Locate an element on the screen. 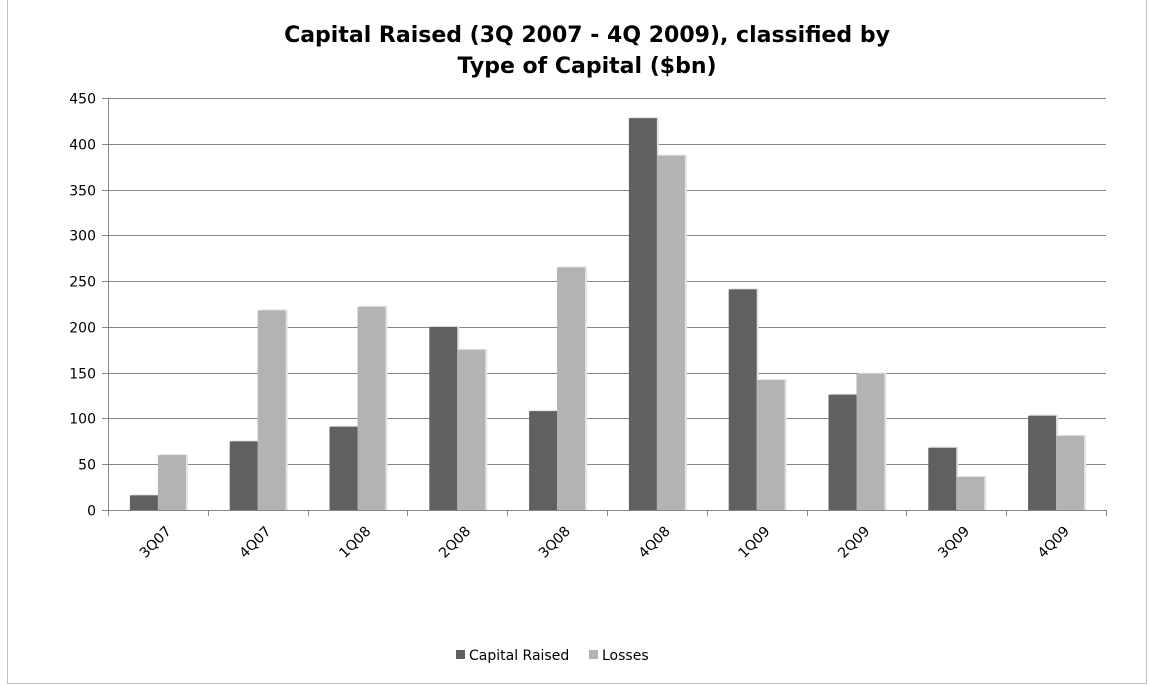 This screenshot has width=1149, height=686. bar-capital-raised-2q09 is located at coordinates (842, 452).